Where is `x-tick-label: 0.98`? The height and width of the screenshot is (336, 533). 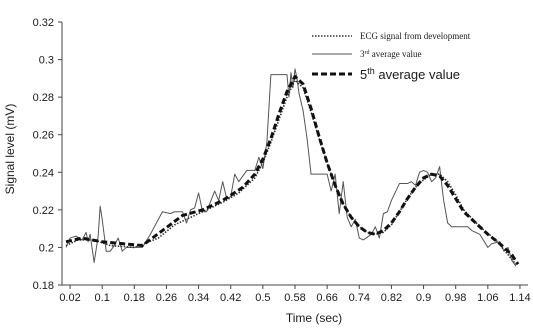 x-tick-label: 0.98 is located at coordinates (455, 298).